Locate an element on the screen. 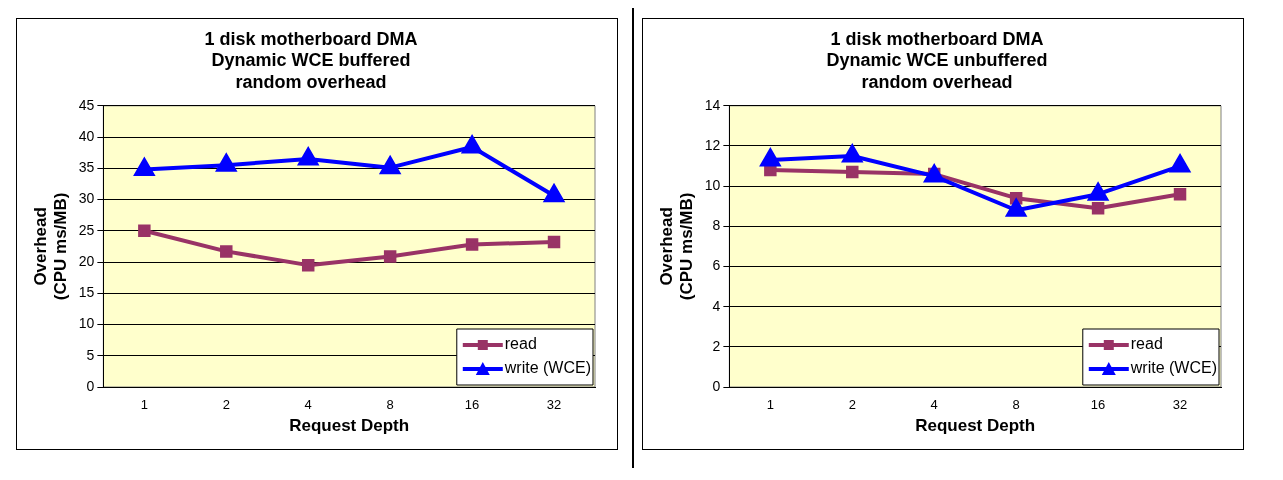  y-tick-label: 2 is located at coordinates (716, 345).